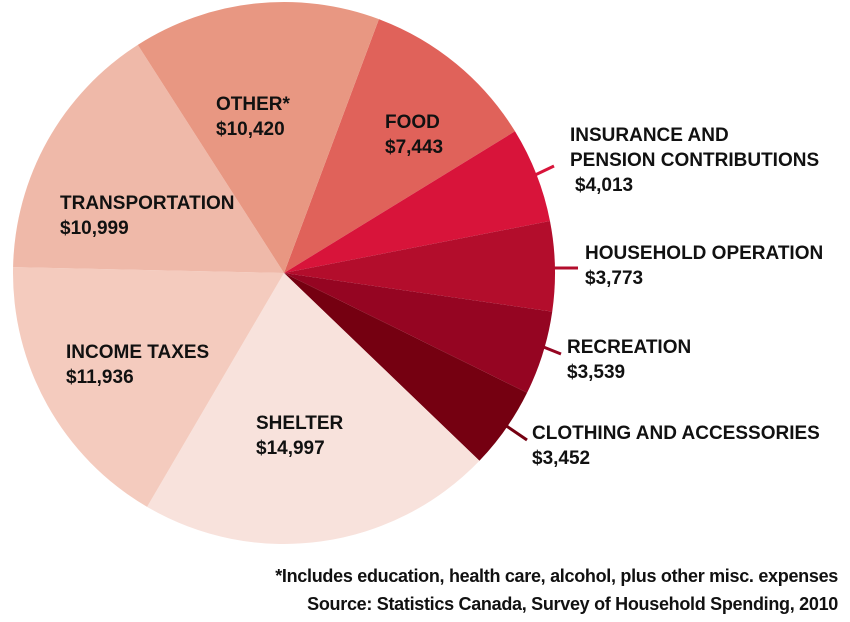 The image size is (850, 622). I want to click on pie-slice-food, so click(399, 146).